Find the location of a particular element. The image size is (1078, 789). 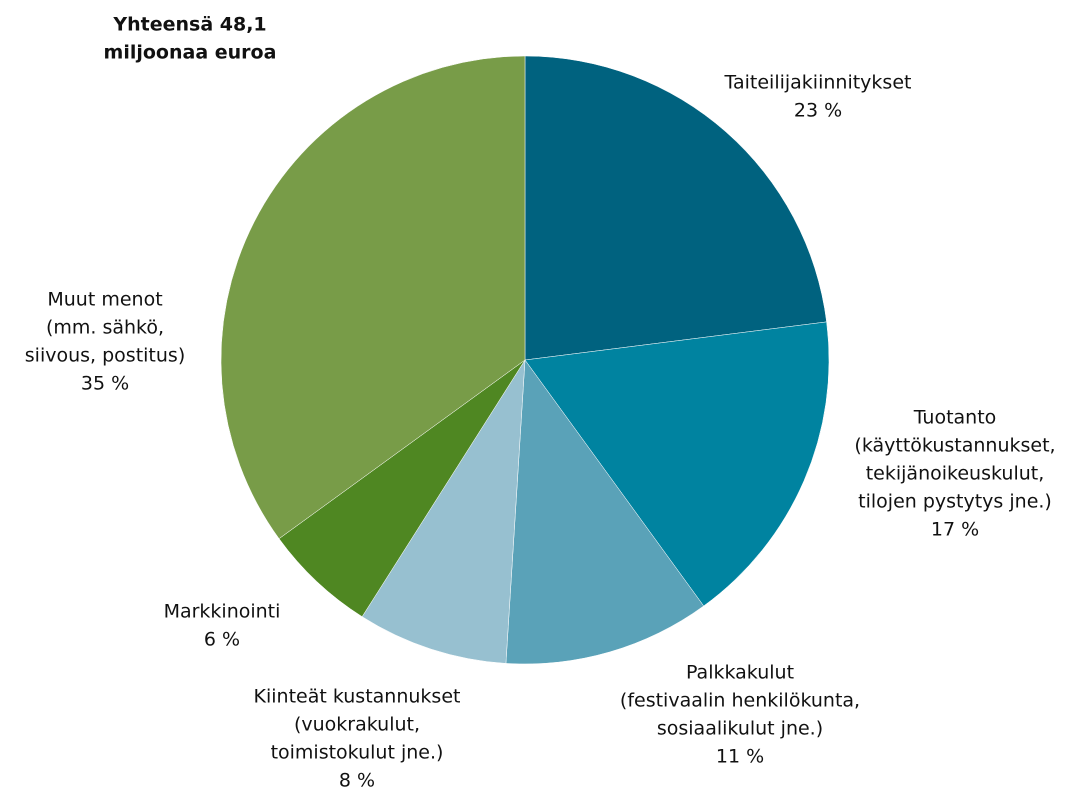

slice-label: (vuokrakulut, is located at coordinates (357, 725).